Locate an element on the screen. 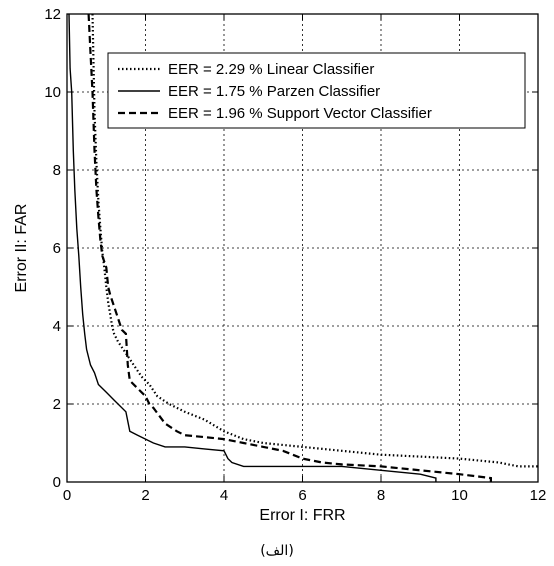 Image resolution: width=554 pixels, height=566 pixels. x-tick-label: 4 is located at coordinates (224, 495).